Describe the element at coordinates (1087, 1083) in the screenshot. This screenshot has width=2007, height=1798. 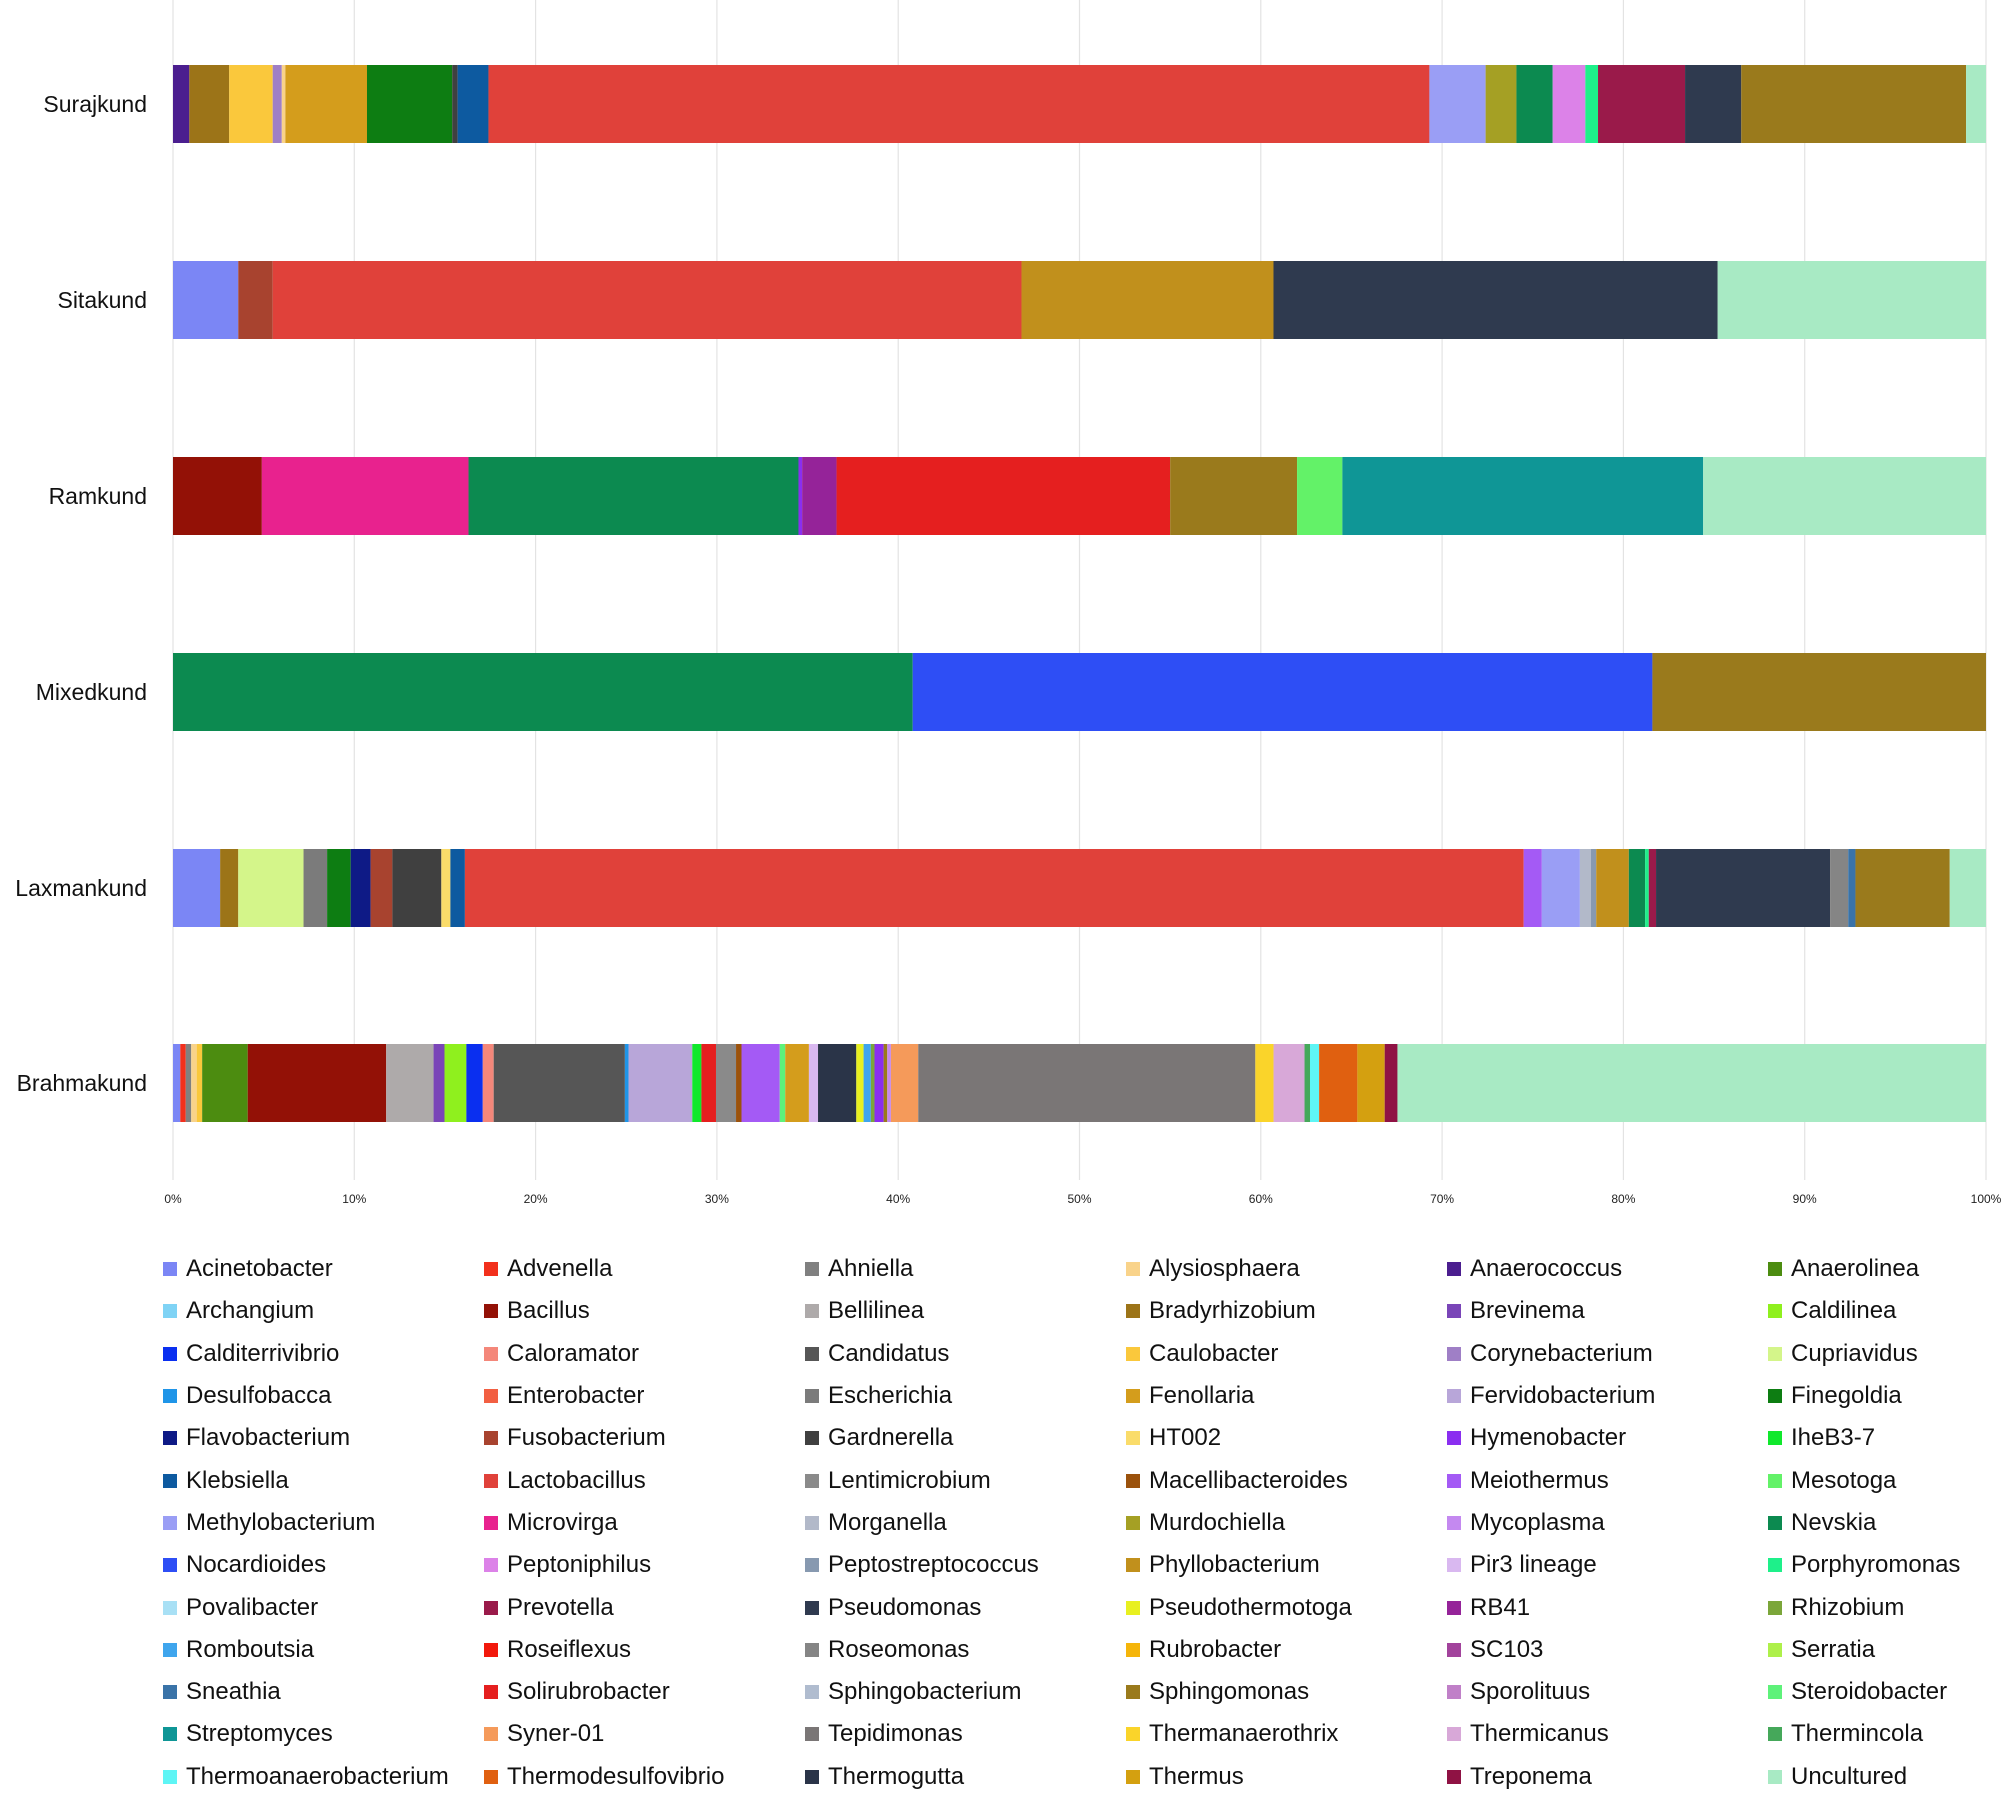
I see `bar-segment-brahmakund-tepidimonas` at that location.